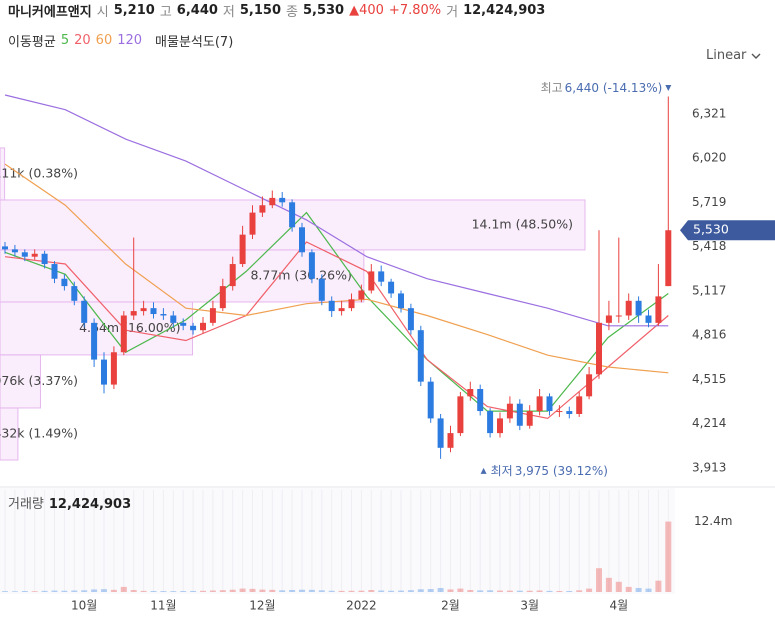  What do you see at coordinates (711, 229) in the screenshot?
I see `price-tag-label: 5,530` at bounding box center [711, 229].